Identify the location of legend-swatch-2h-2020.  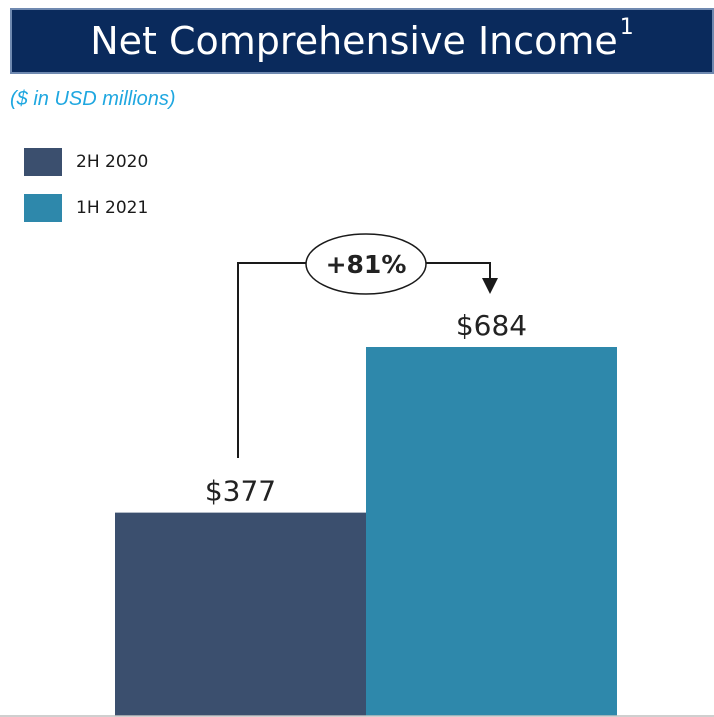
(43, 162).